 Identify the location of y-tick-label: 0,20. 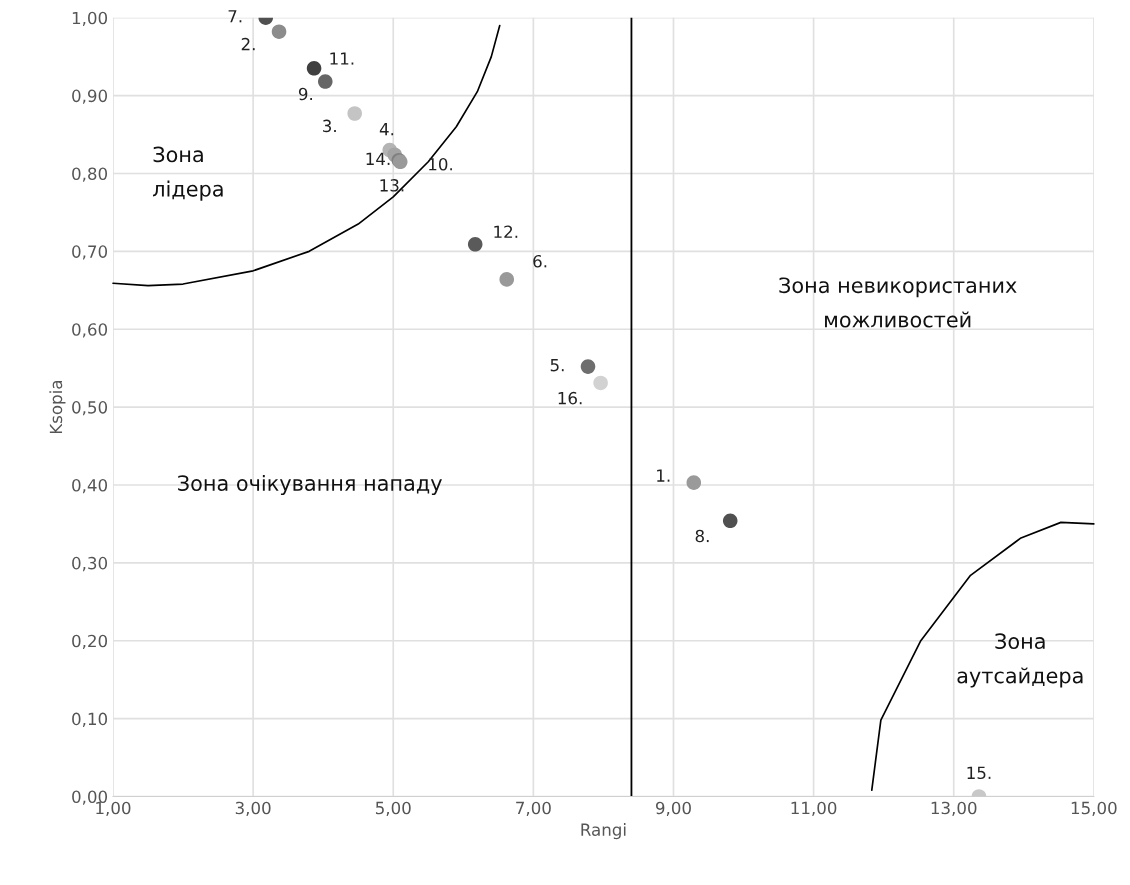
(90, 642).